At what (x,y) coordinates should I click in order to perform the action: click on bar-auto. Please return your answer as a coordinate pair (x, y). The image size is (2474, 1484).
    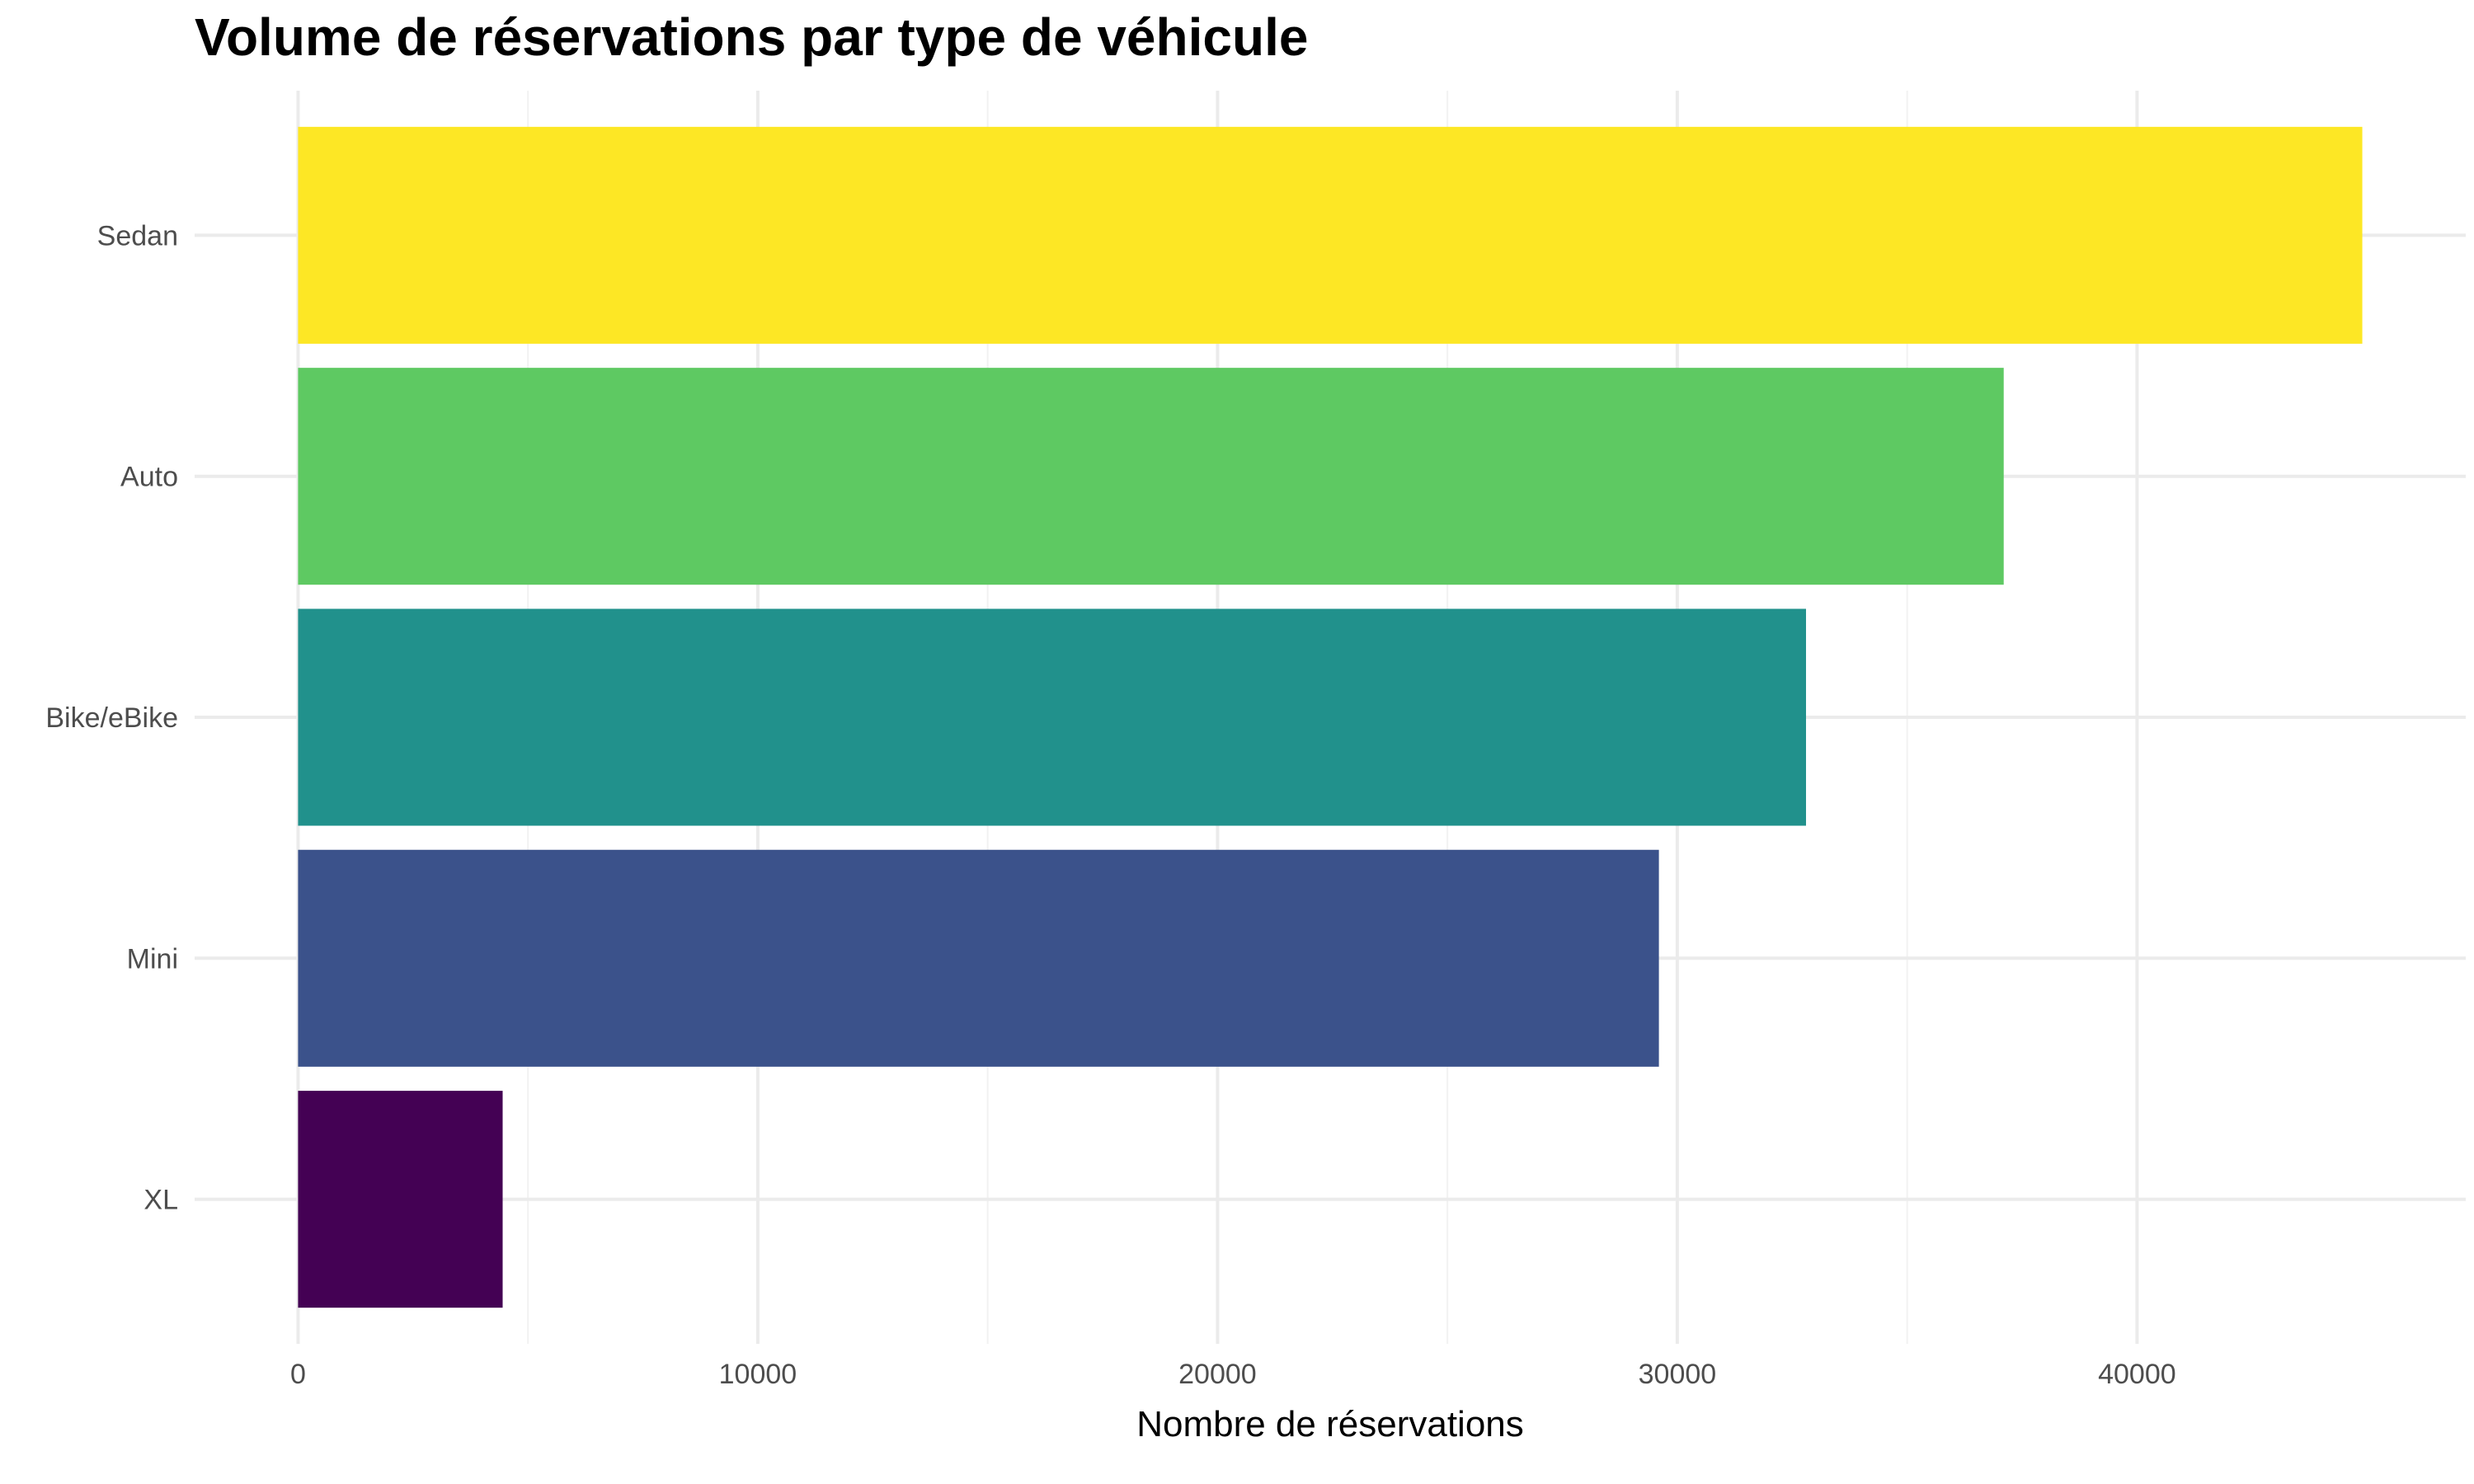
    Looking at the image, I should click on (1151, 477).